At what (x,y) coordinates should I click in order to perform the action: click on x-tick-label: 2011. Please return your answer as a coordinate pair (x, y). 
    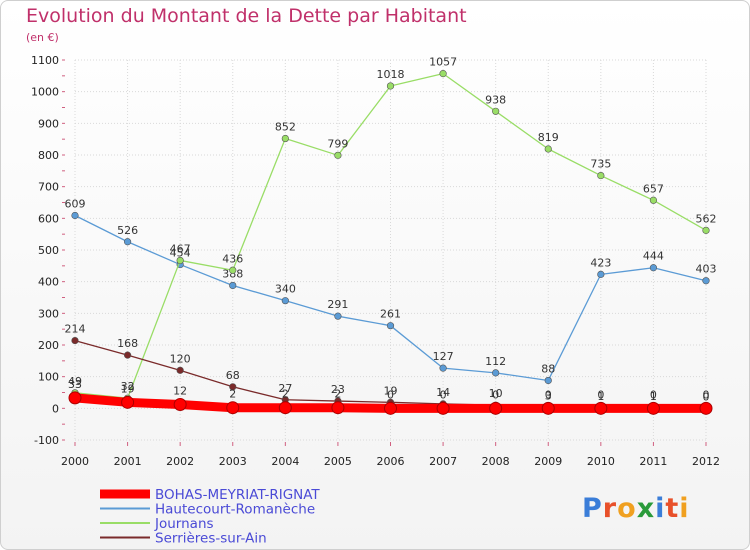
    Looking at the image, I should click on (653, 461).